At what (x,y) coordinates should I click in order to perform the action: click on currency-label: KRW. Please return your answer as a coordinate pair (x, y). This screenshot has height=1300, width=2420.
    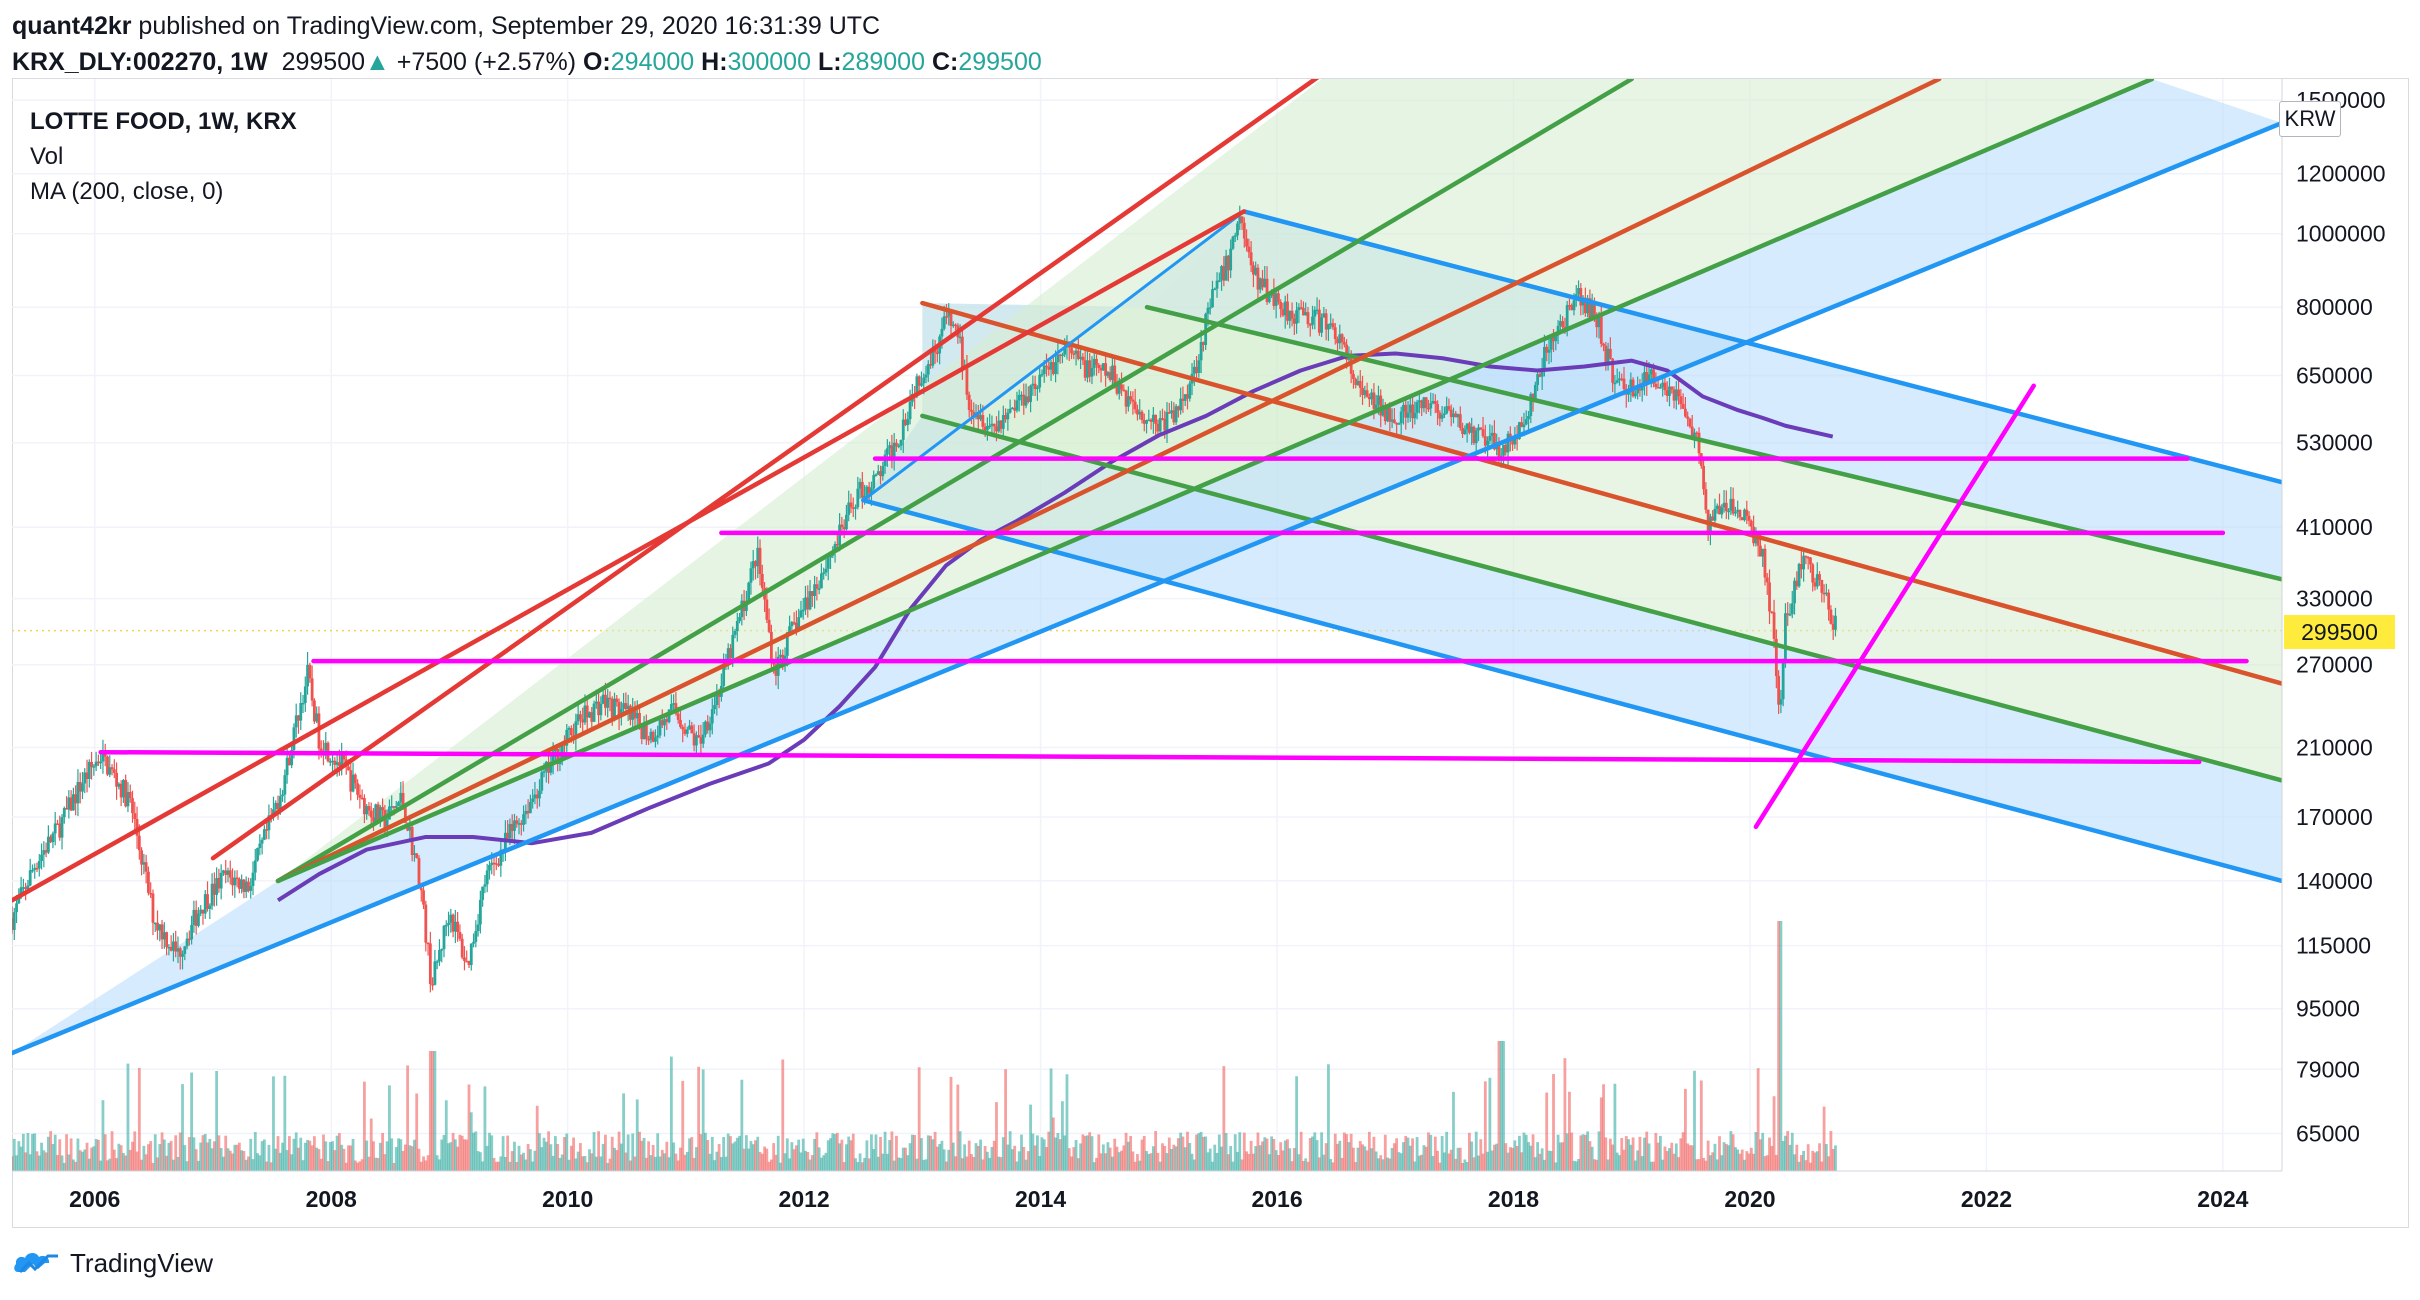
    Looking at the image, I should click on (2310, 119).